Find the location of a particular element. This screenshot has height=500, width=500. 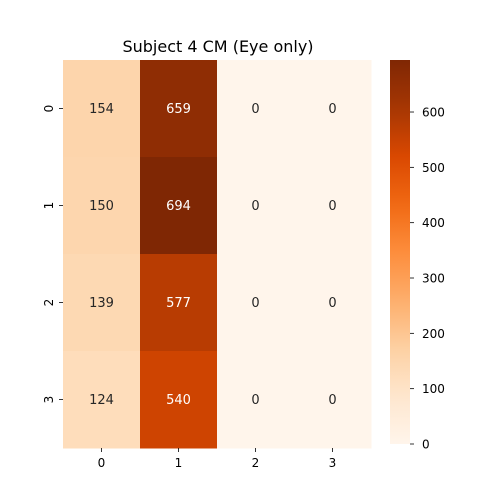

colorbar-tick-label: 600 is located at coordinates (433, 113).